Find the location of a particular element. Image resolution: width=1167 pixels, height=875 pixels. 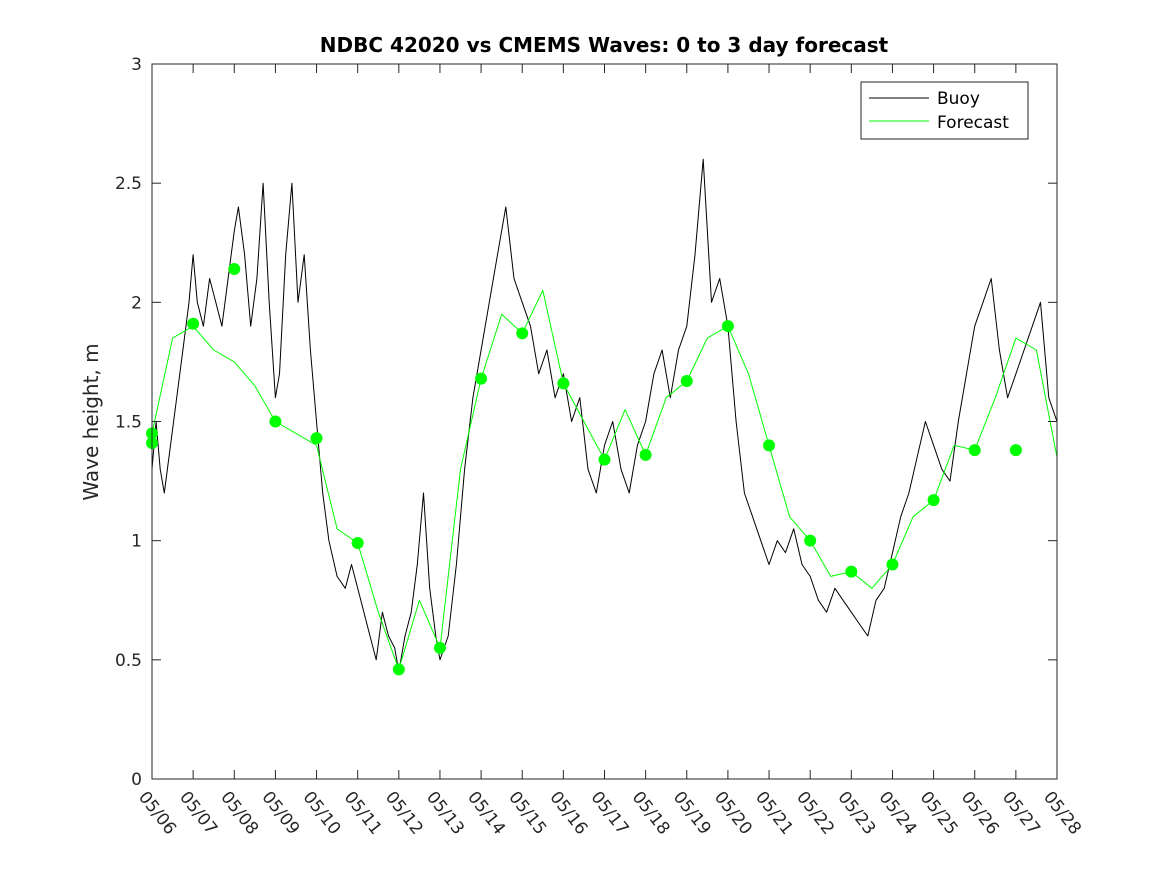

legend-buoy-label: Buoy is located at coordinates (958, 99).